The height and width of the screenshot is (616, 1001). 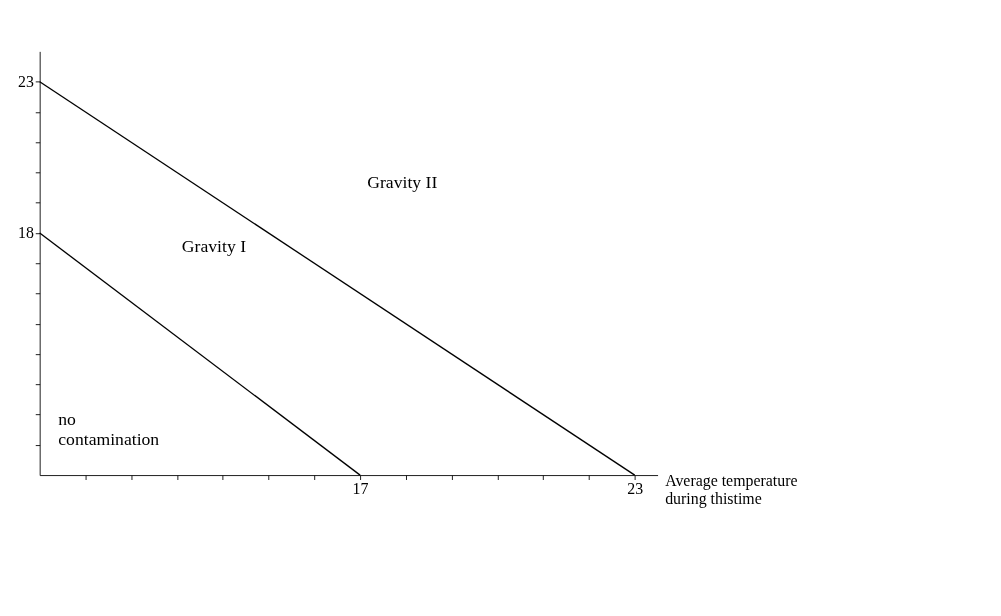 What do you see at coordinates (402, 182) in the screenshot?
I see `annotation: Gravity II` at bounding box center [402, 182].